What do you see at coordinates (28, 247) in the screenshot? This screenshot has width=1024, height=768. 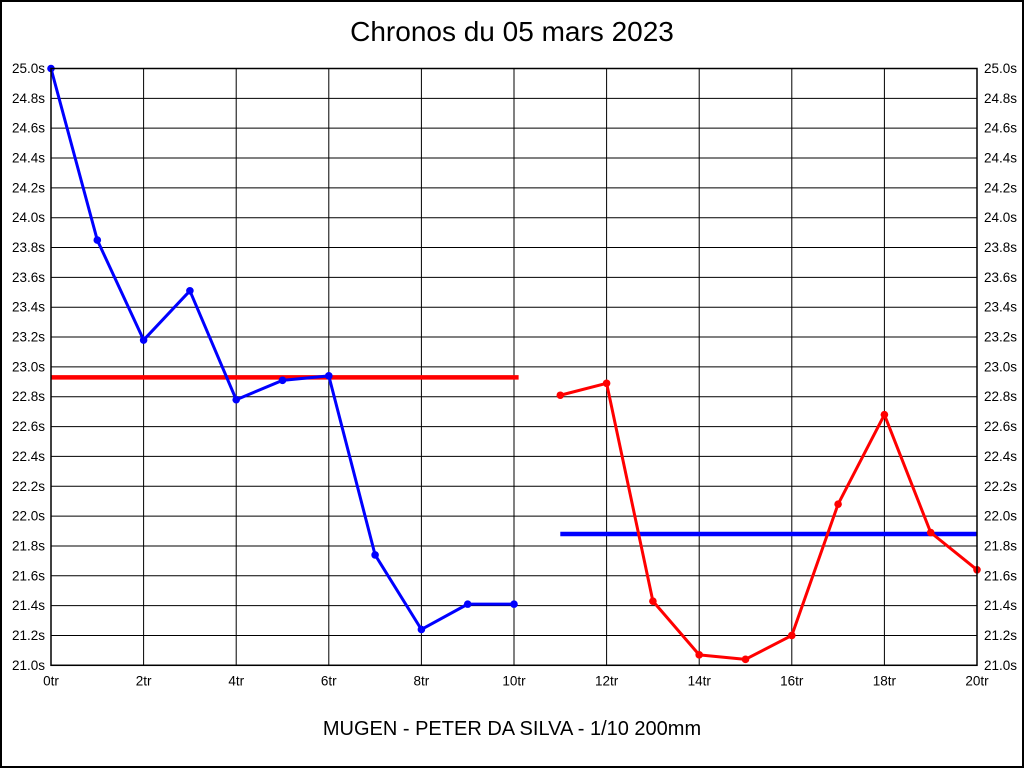 I see `y-axis-tick-label-left: 23.8s` at bounding box center [28, 247].